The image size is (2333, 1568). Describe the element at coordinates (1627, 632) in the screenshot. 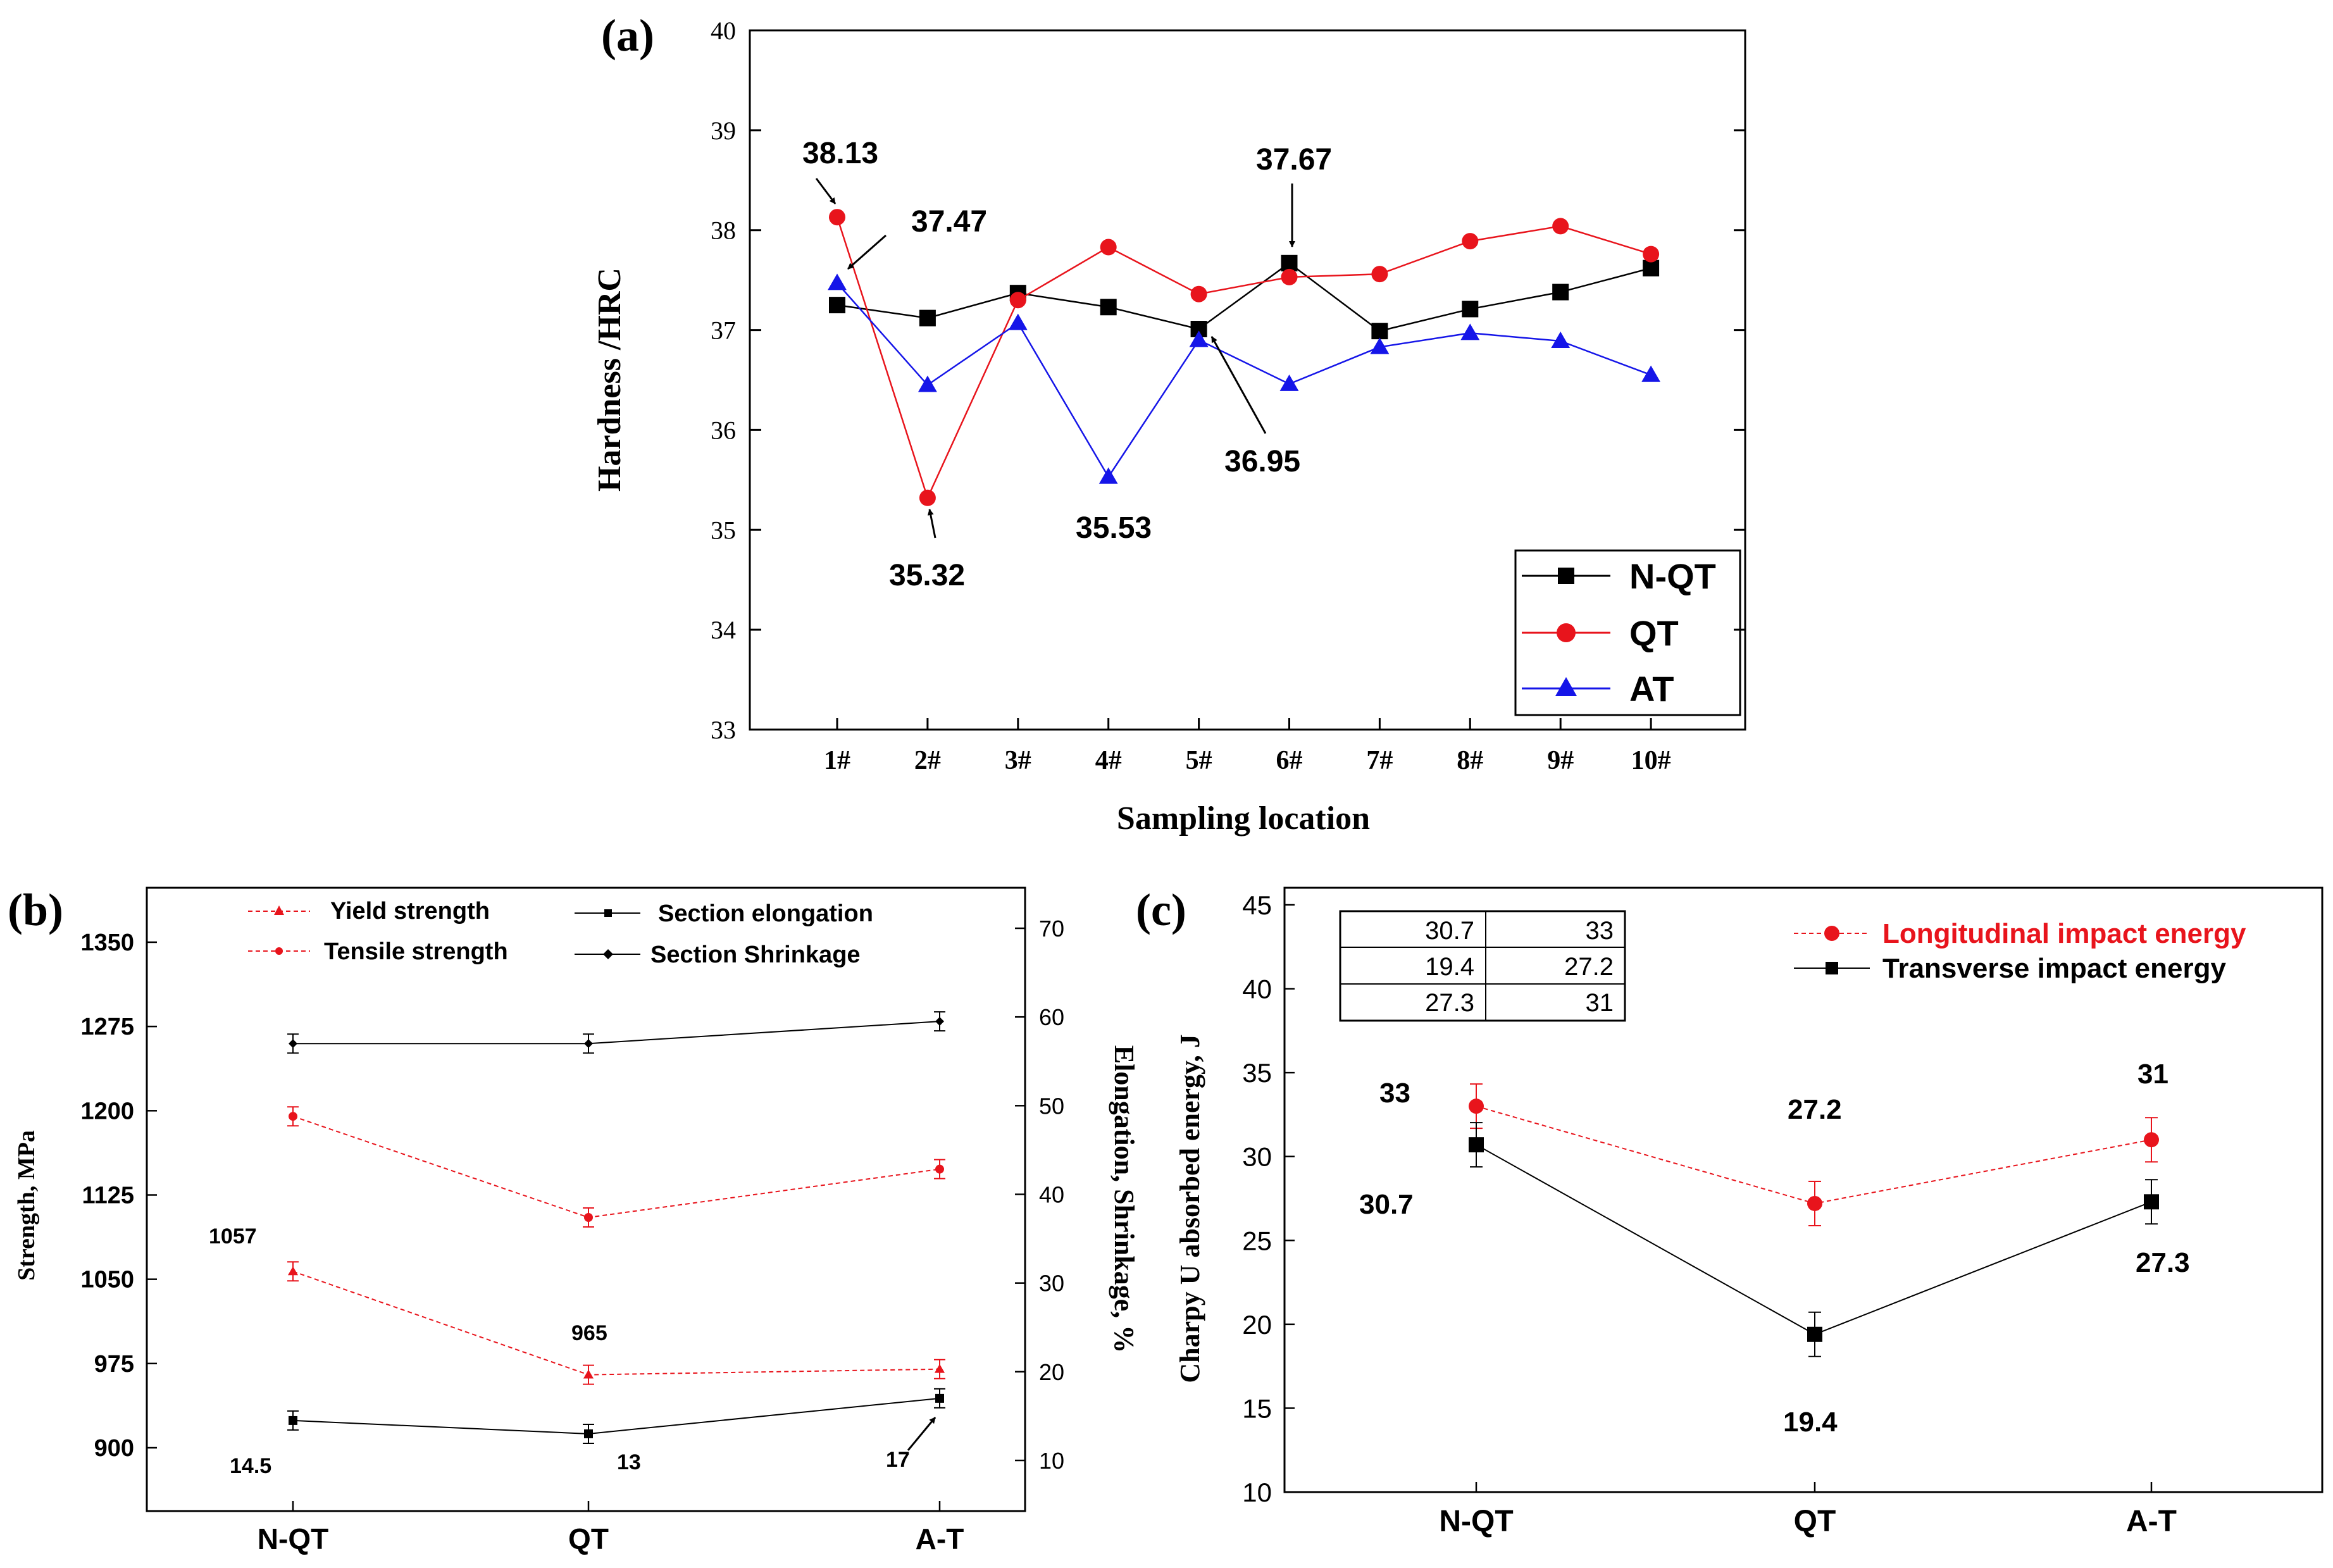

I see `panel-a-legend-box` at that location.